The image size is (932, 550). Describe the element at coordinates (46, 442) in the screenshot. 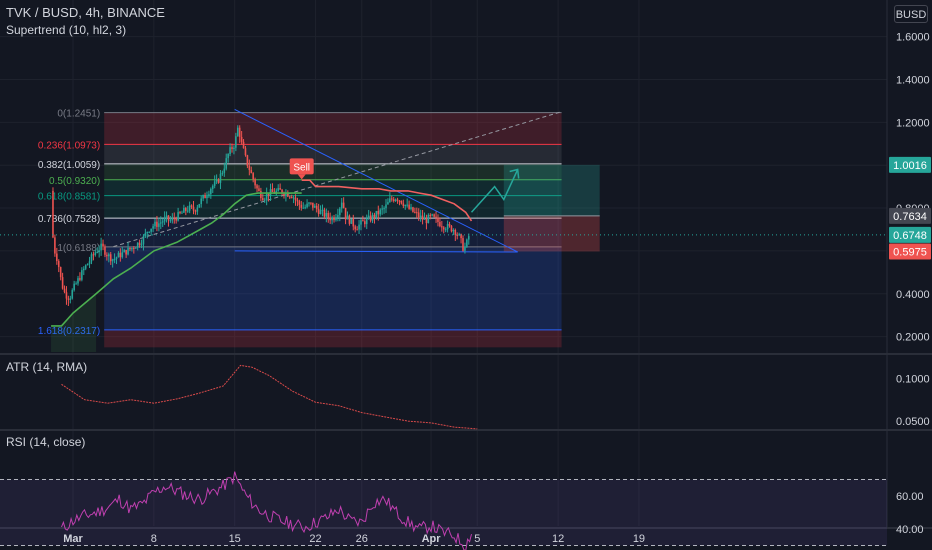

I see `rsi-legend: RSI (14, close)` at that location.